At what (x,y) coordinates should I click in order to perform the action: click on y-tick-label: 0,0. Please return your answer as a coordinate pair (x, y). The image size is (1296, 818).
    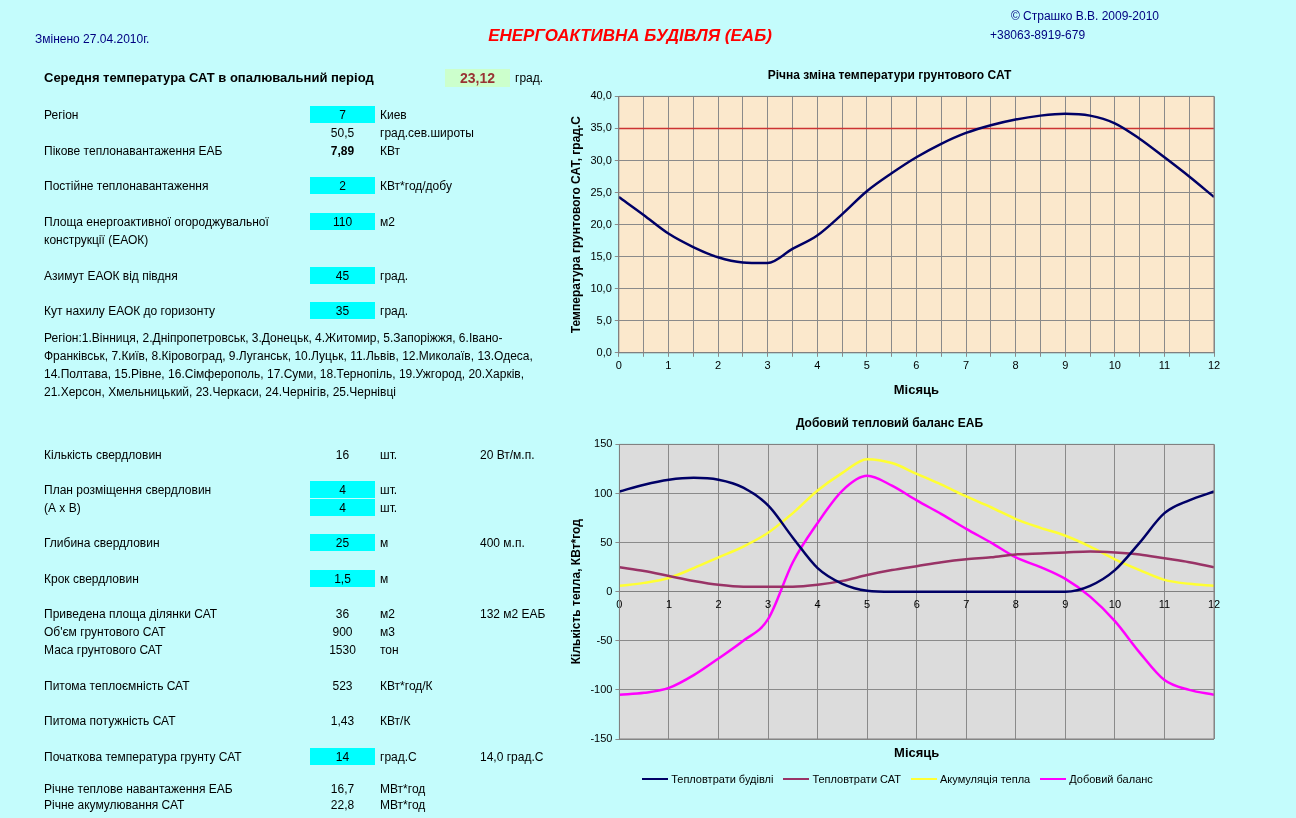
    Looking at the image, I should click on (604, 351).